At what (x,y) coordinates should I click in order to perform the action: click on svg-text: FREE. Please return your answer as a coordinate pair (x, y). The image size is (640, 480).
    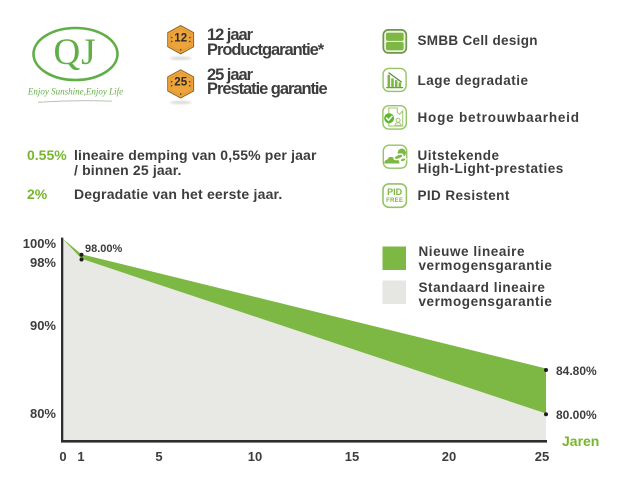
    Looking at the image, I should click on (394, 201).